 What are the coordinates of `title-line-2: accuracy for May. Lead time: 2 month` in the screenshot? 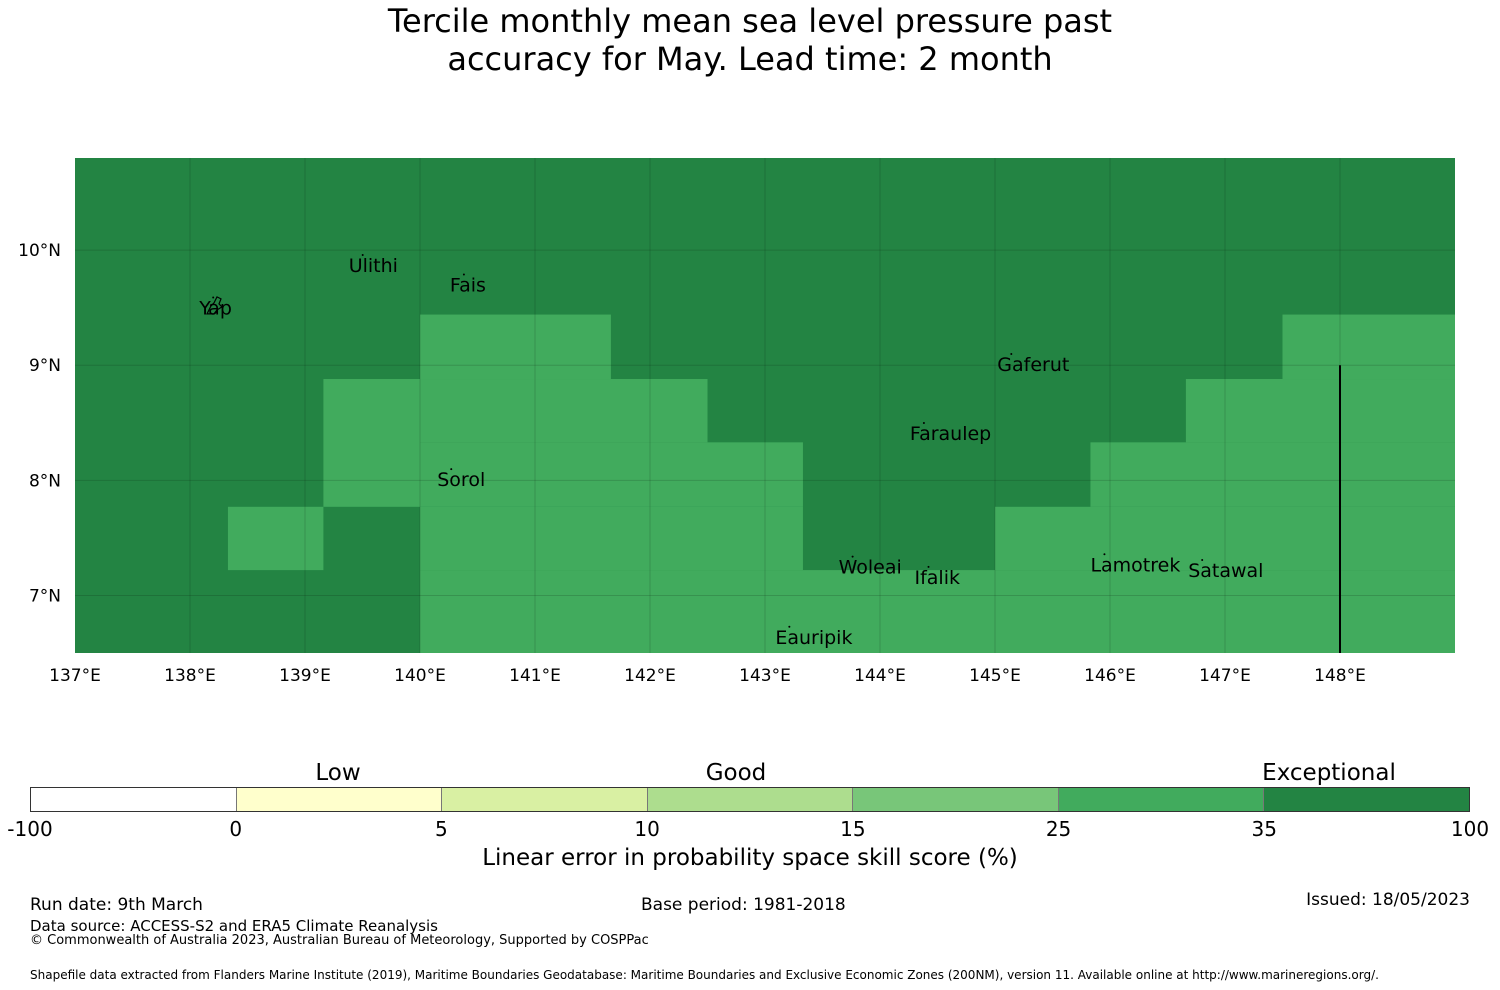 It's located at (750, 59).